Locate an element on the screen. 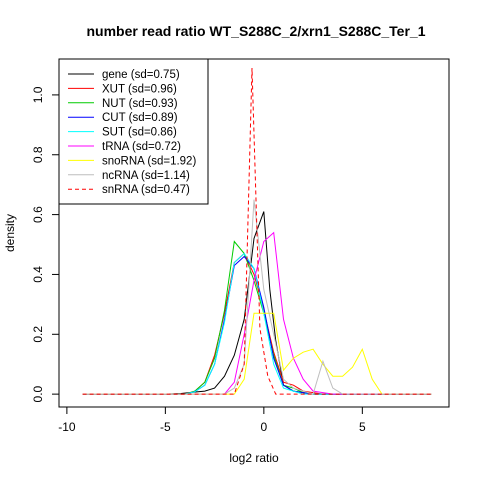 The width and height of the screenshot is (480, 480). legend-label-6: snoRNA (sd=1.92) is located at coordinates (149, 161).